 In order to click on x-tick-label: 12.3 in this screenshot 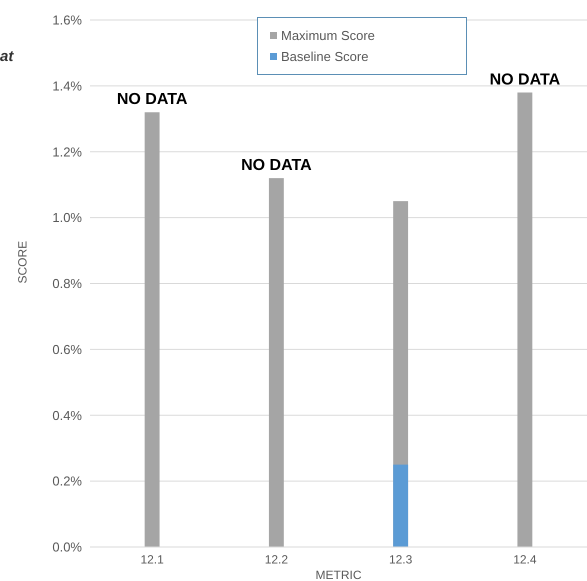, I will do `click(400, 559)`.